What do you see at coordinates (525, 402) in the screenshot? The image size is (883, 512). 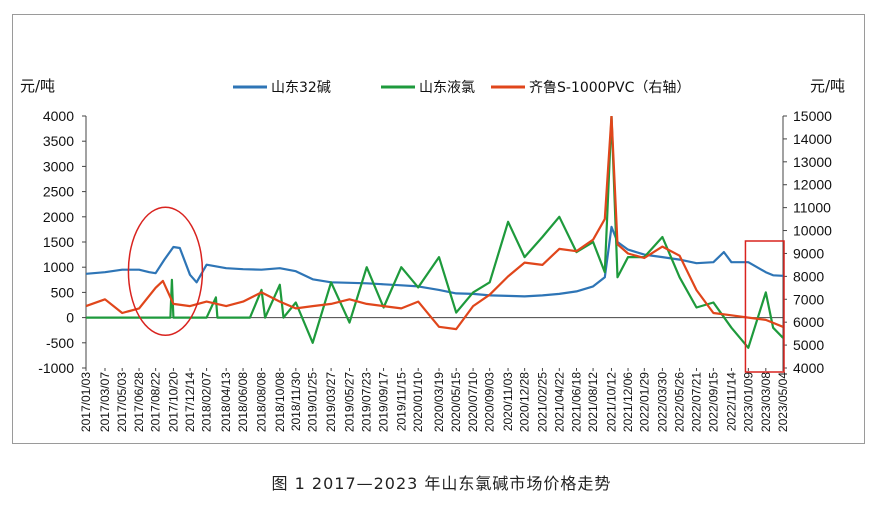 I see `x-tick-label: 2020/12/28` at bounding box center [525, 402].